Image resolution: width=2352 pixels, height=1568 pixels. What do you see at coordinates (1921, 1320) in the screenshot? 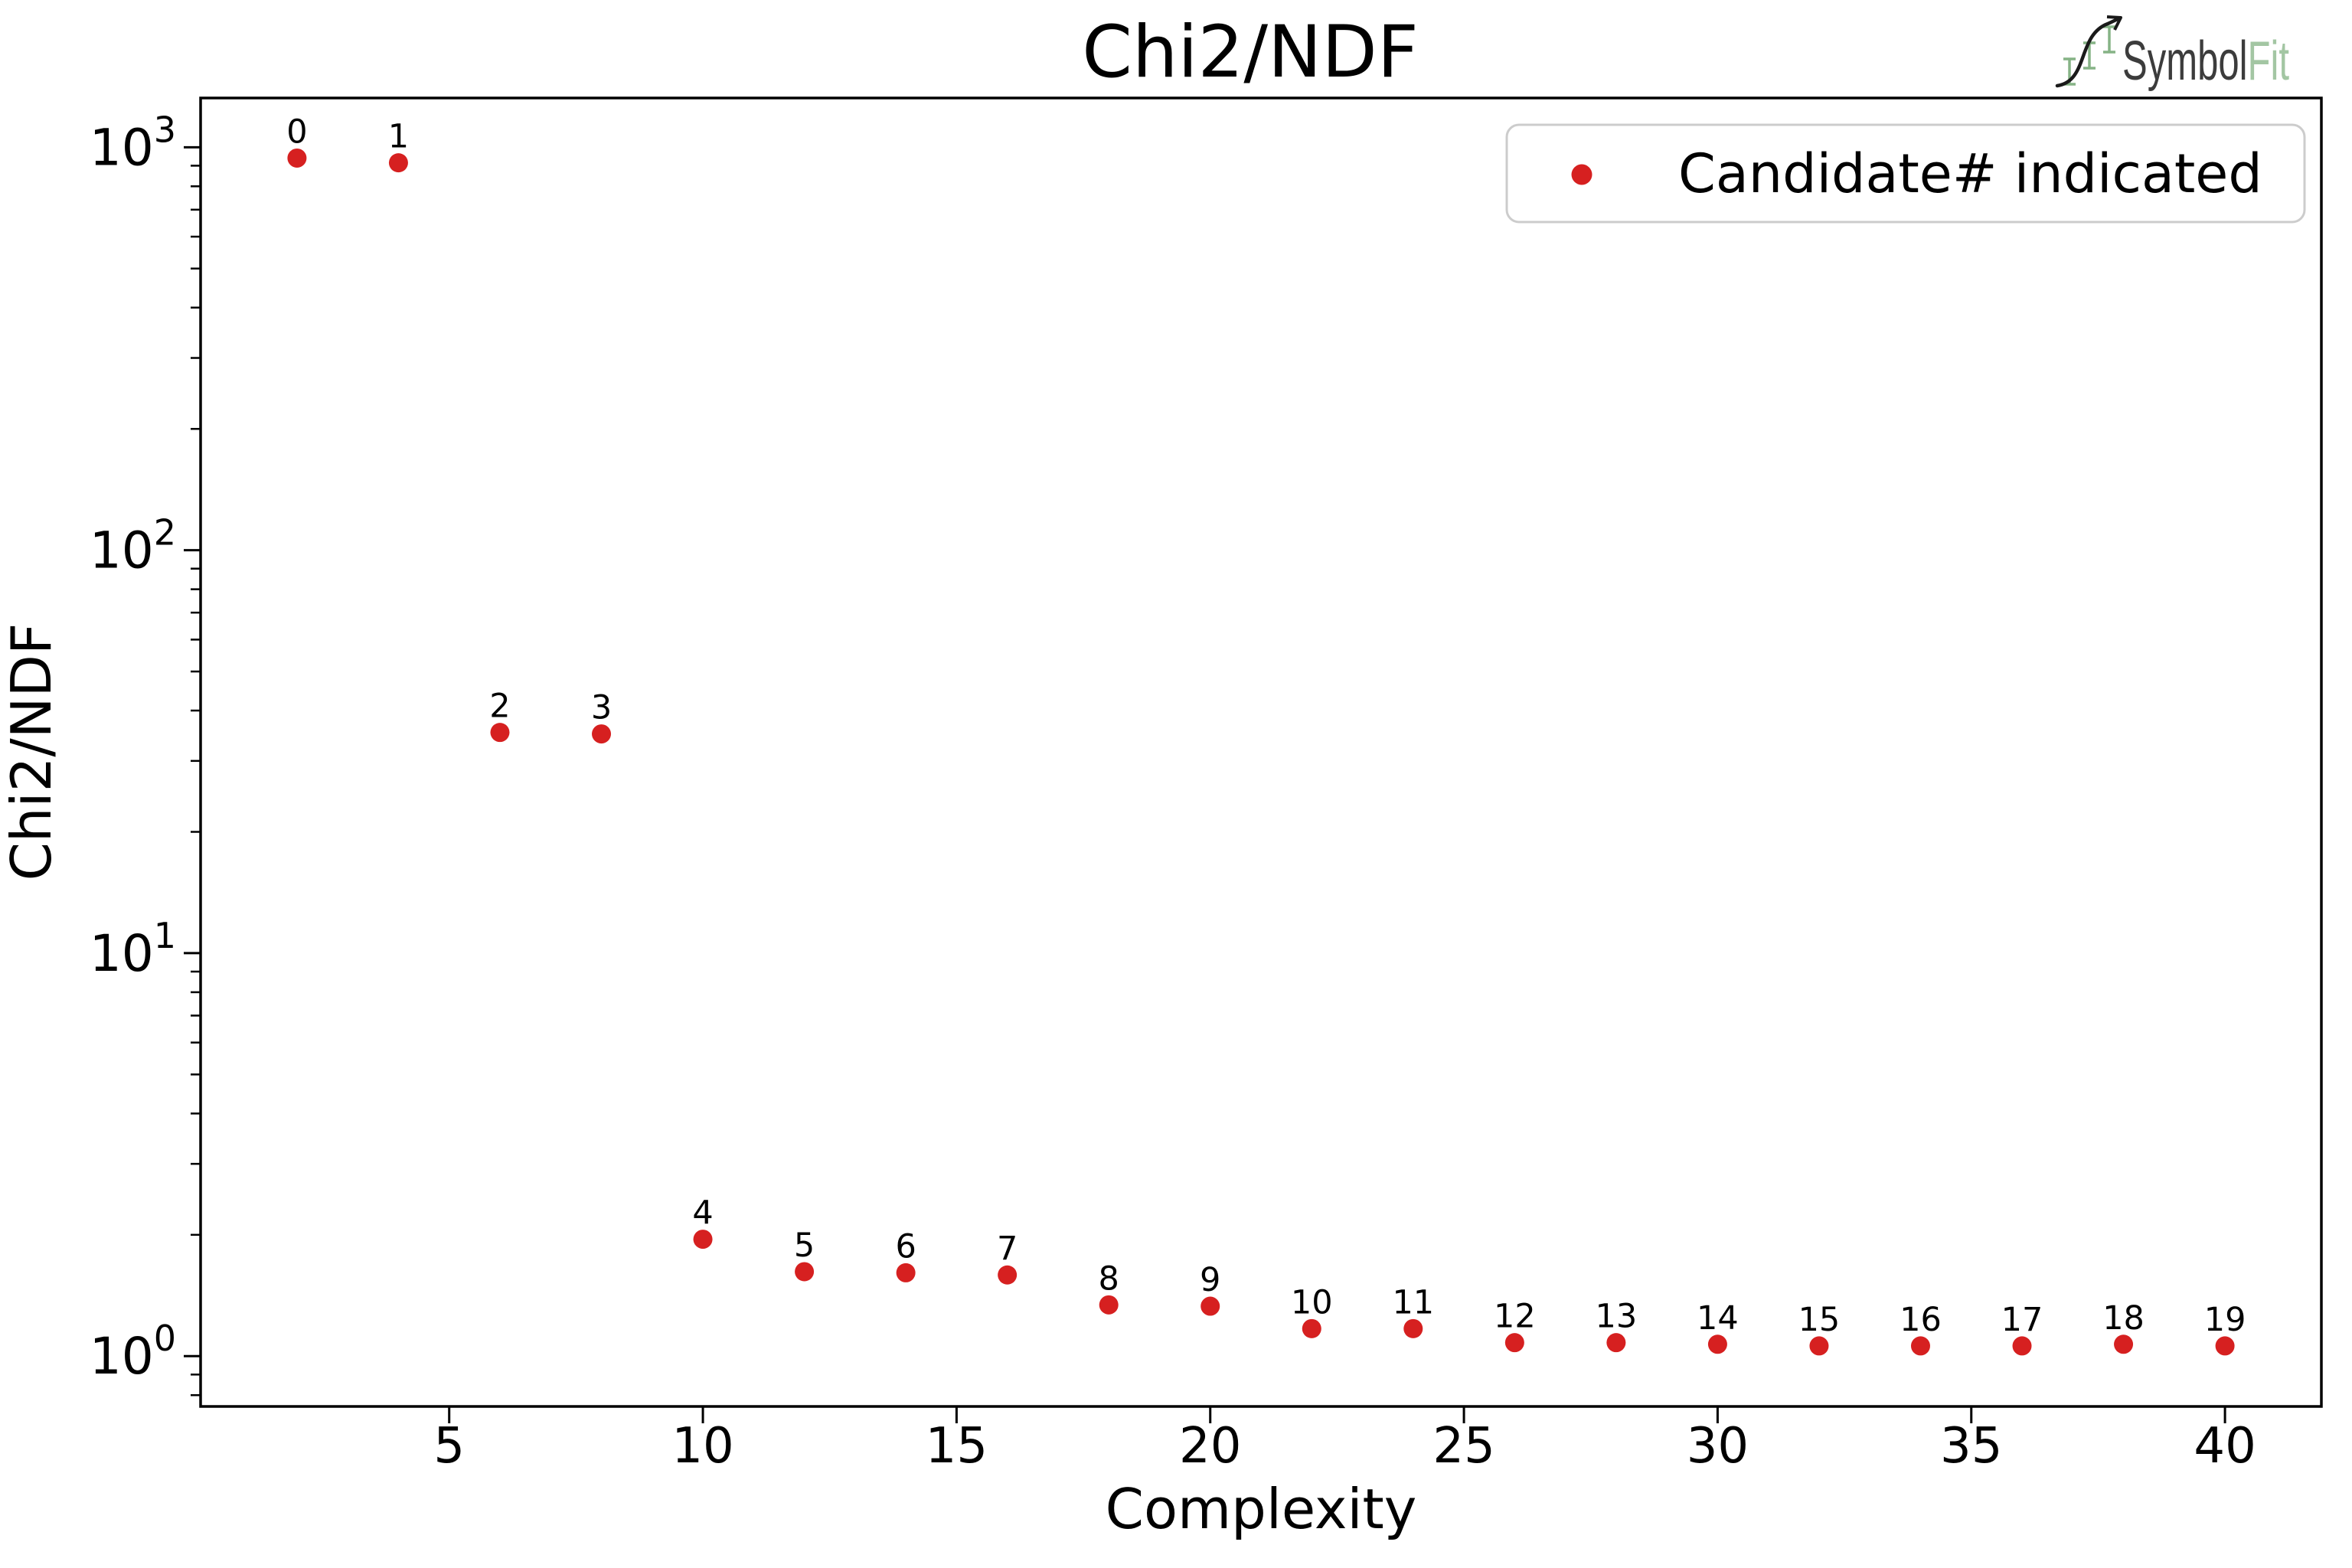
I see `data-point-label: 16` at bounding box center [1921, 1320].